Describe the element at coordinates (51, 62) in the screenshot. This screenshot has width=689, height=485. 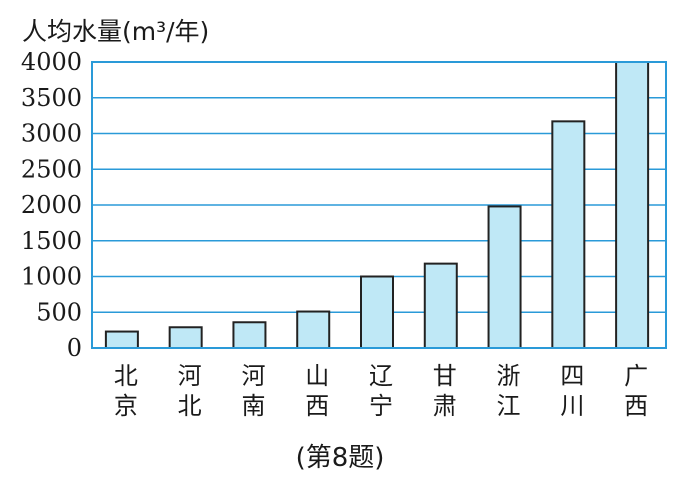
I see `y-tick-label: 4000` at that location.